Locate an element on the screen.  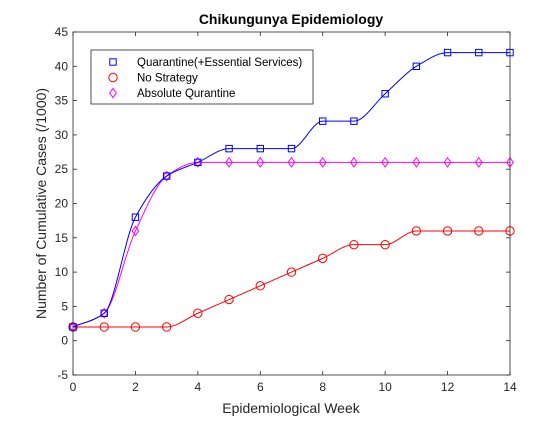
y-tick-label: 45 is located at coordinates (62, 32).